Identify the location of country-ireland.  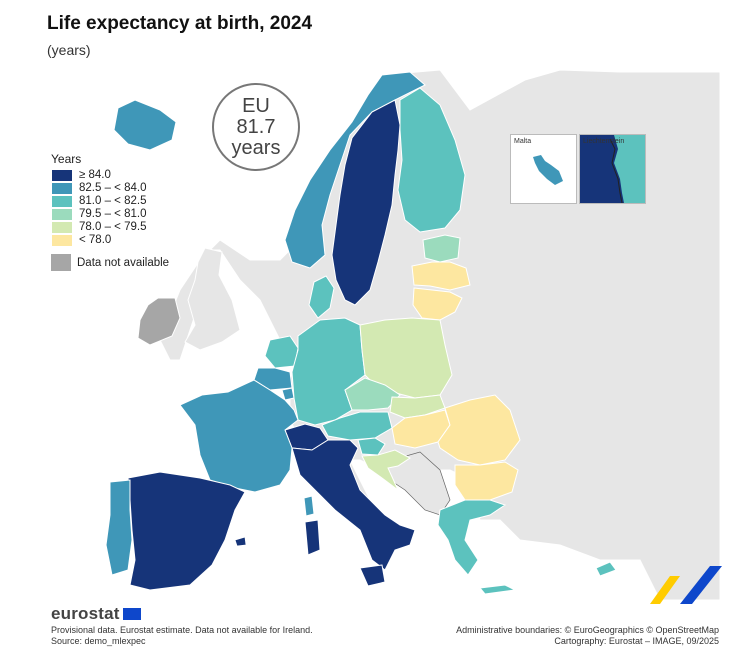
(159, 321).